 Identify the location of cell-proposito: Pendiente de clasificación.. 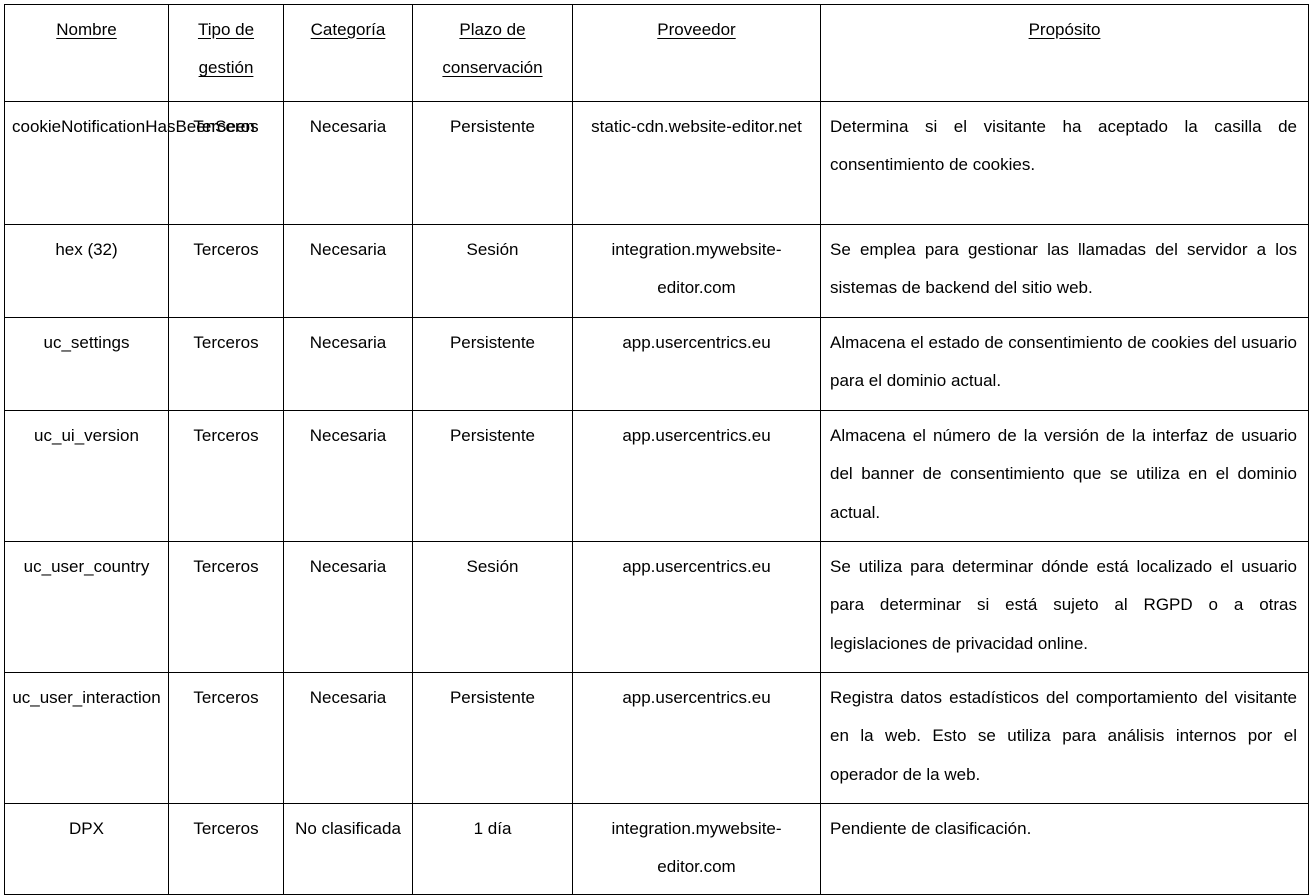
(1064, 849).